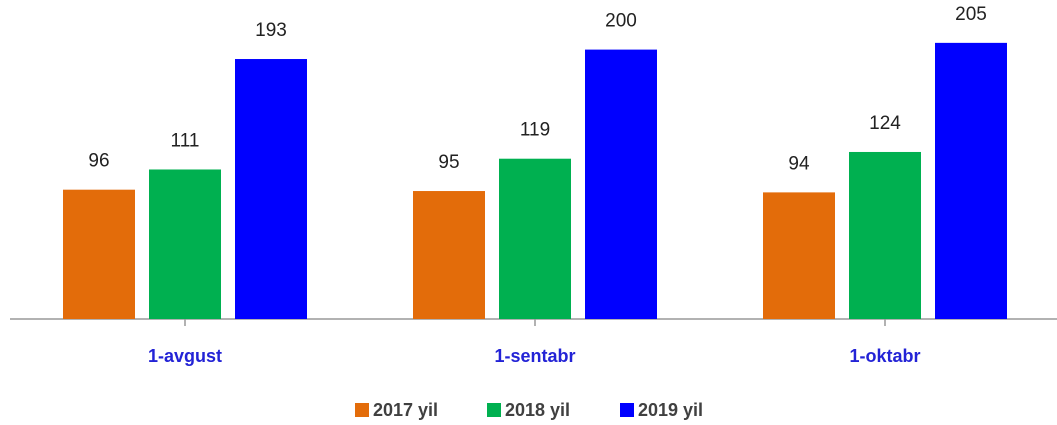 The width and height of the screenshot is (1057, 425). Describe the element at coordinates (885, 123) in the screenshot. I see `value-label: 124` at that location.